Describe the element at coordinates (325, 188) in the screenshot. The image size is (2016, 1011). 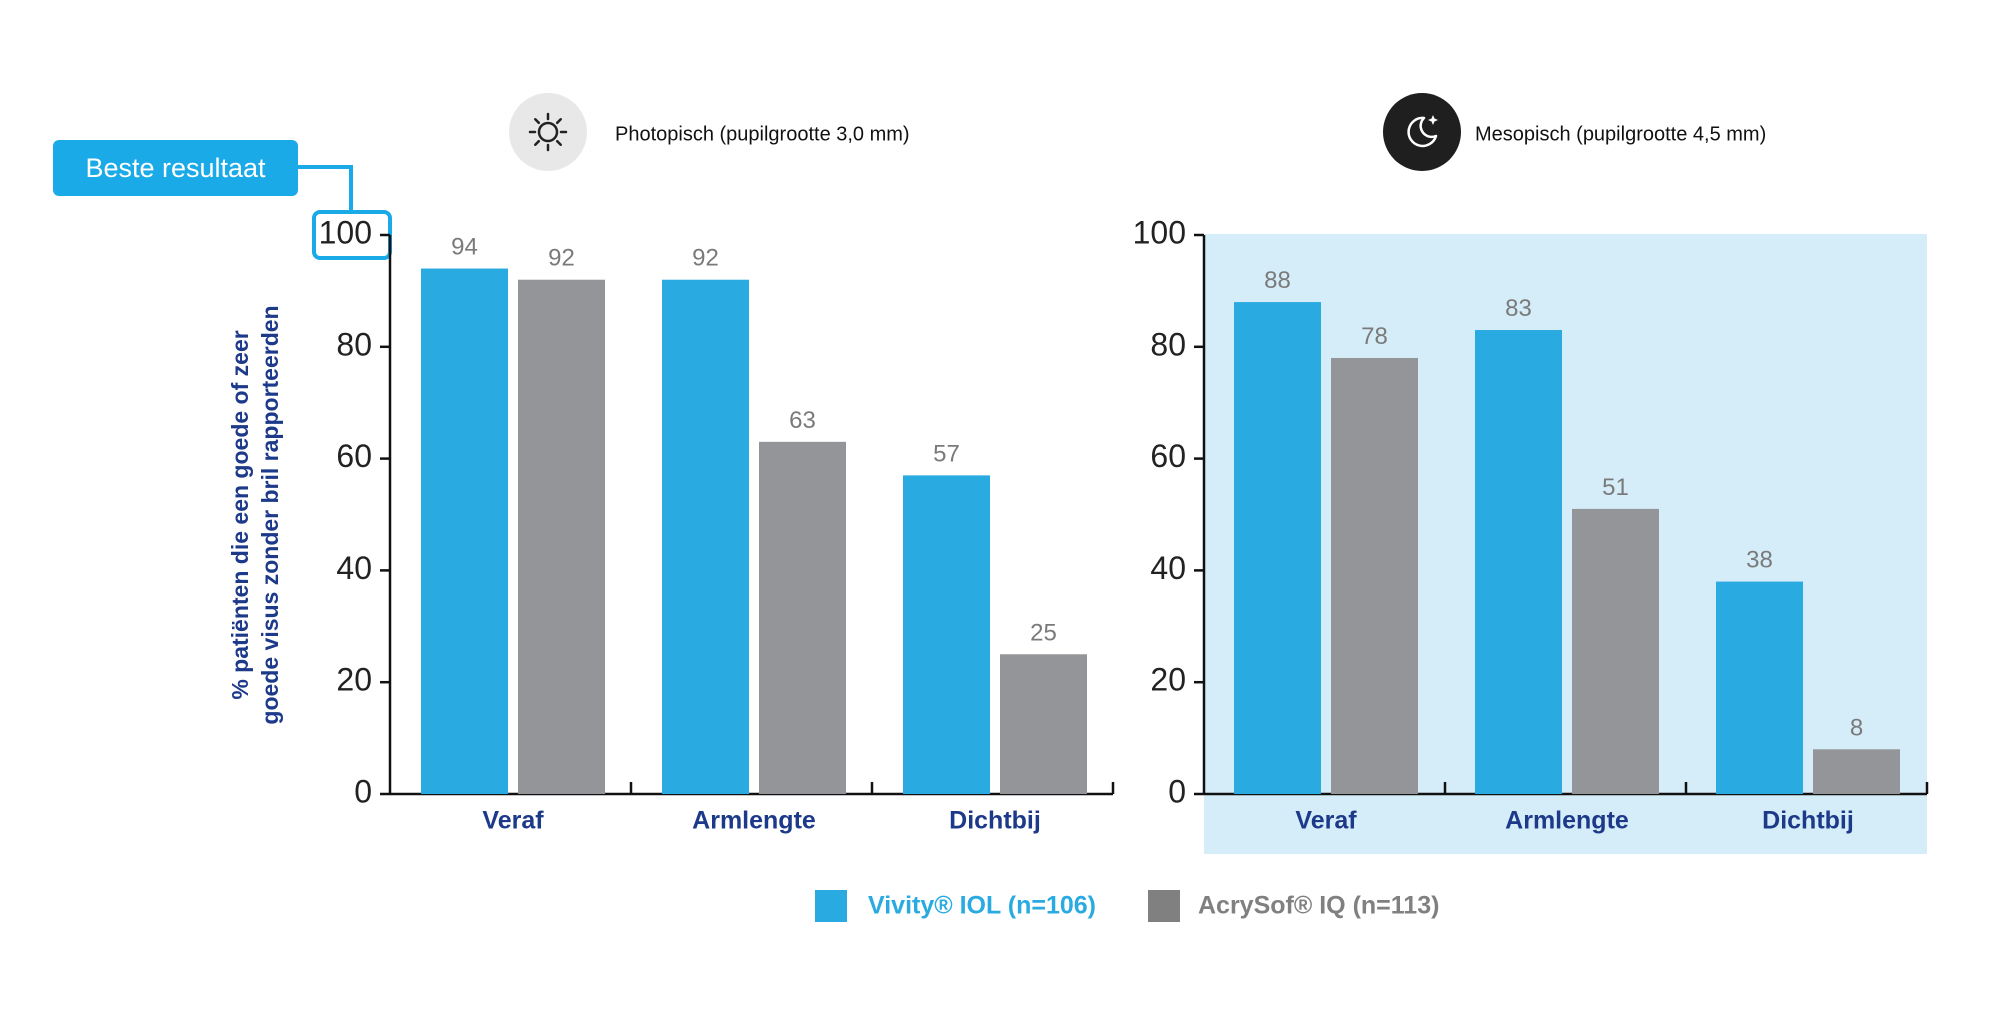
I see `badge-connector` at that location.